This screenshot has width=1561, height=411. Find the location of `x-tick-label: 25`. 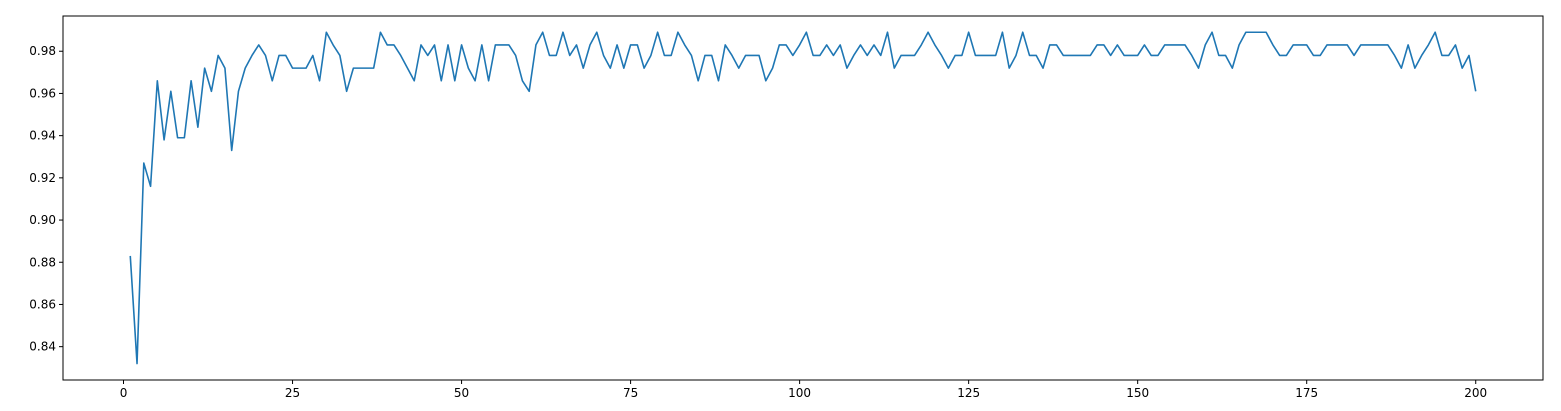

x-tick-label: 25 is located at coordinates (292, 393).